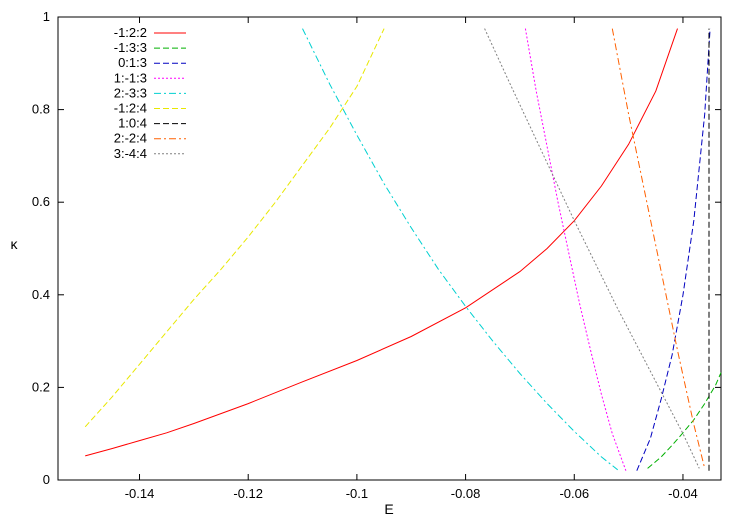  Describe the element at coordinates (683, 493) in the screenshot. I see `x-tick-label: -0.04` at that location.